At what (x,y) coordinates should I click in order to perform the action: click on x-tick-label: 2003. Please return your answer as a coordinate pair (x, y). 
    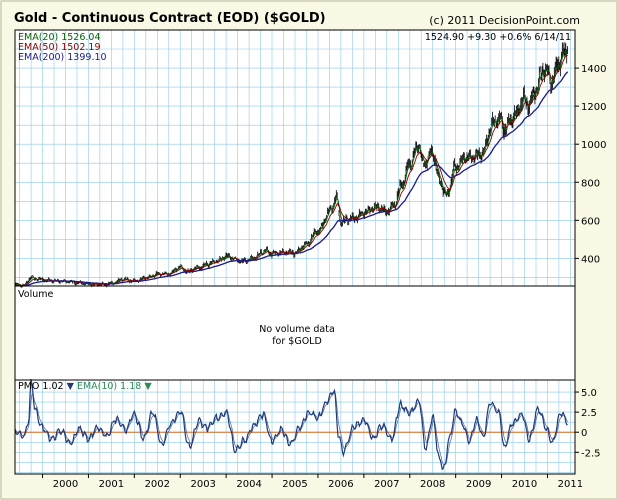
    Looking at the image, I should click on (202, 484).